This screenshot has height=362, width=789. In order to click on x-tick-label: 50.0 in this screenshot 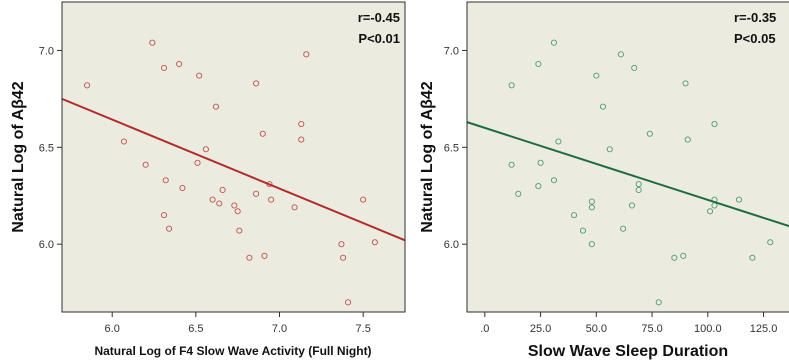, I will do `click(596, 329)`.